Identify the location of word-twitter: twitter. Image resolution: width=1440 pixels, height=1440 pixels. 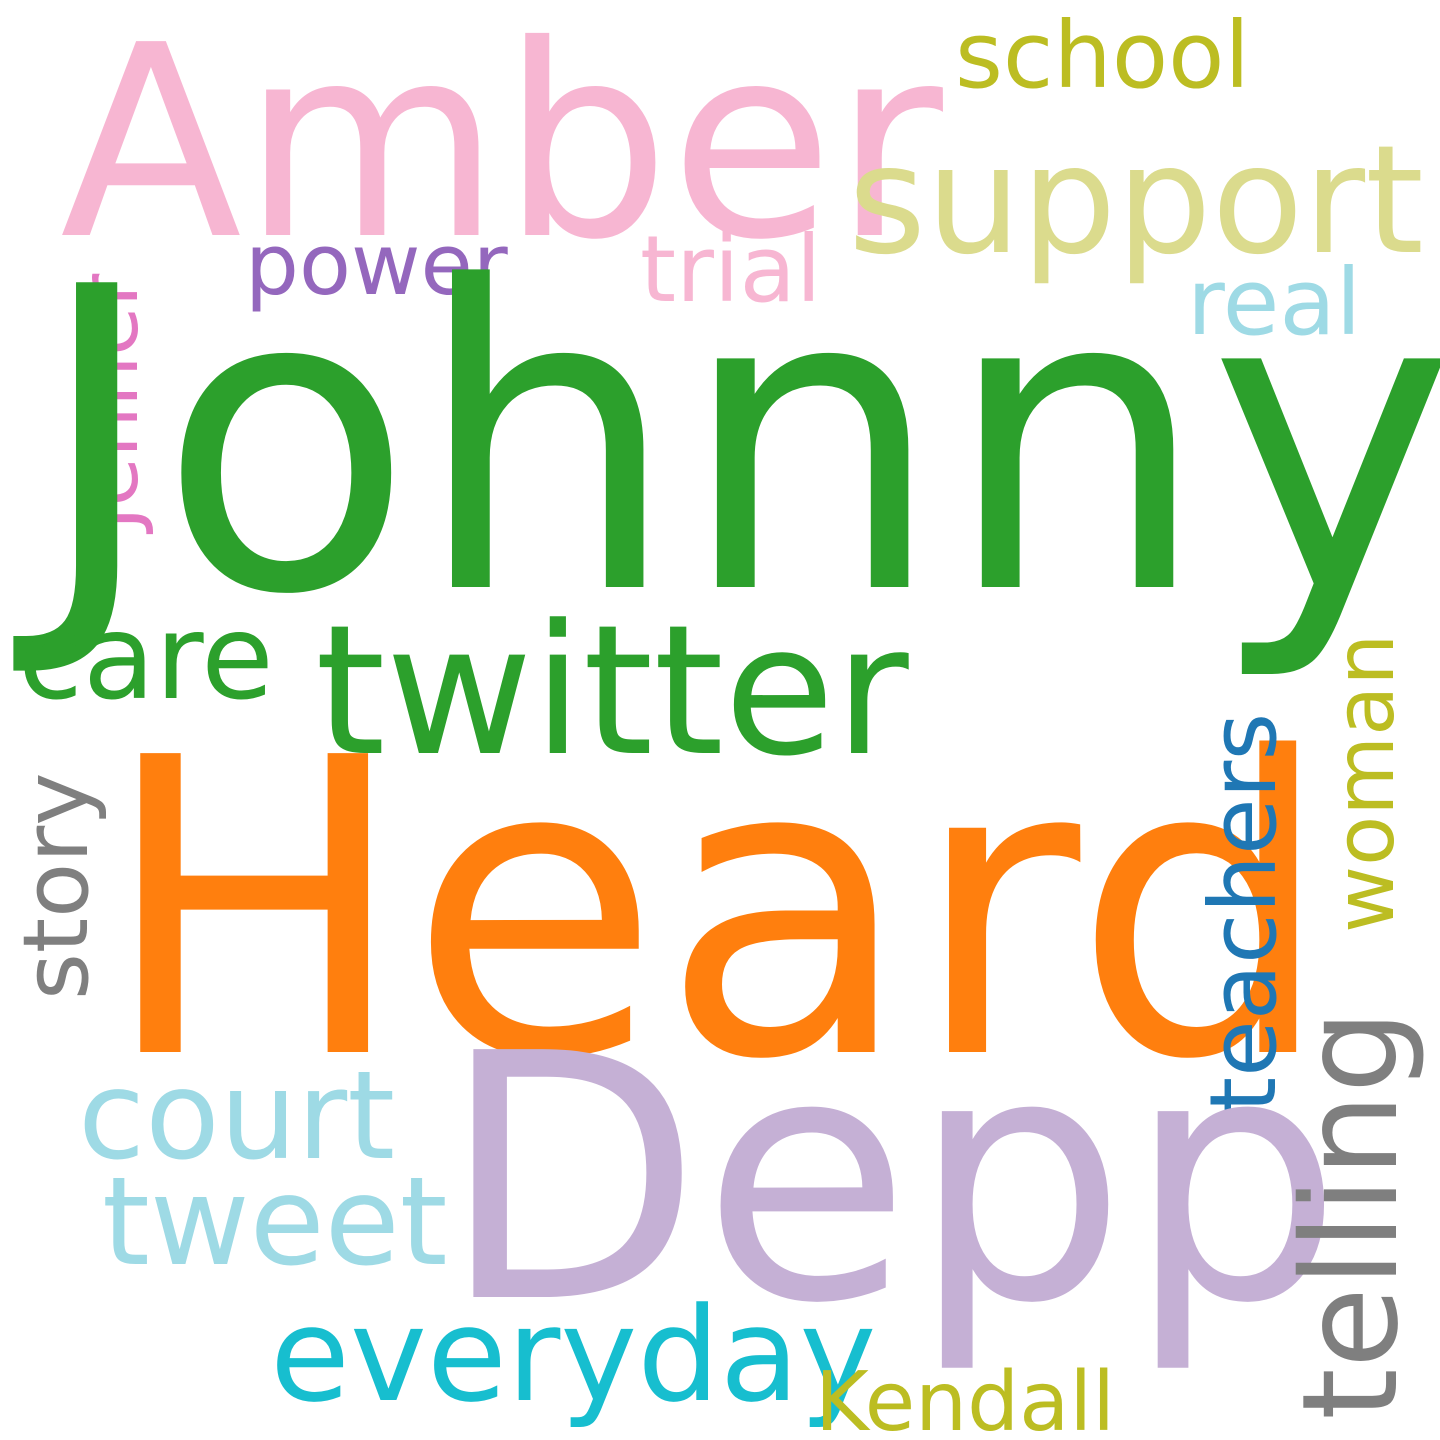
(612, 691).